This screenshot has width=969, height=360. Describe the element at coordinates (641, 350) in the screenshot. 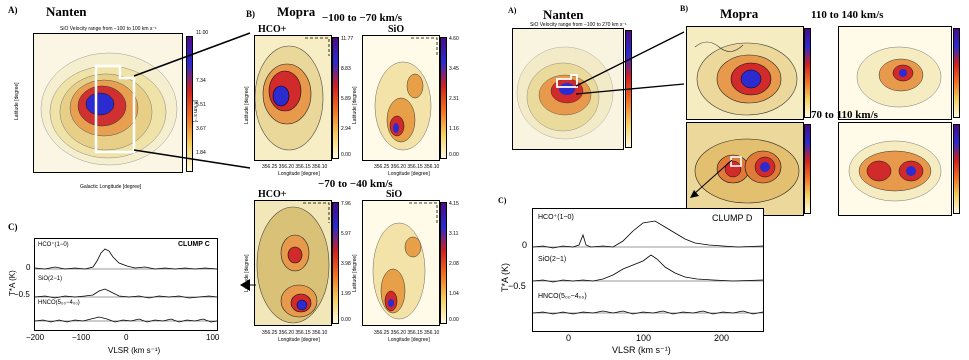

I see `right-xlabel: VLSR (km s⁻¹)` at that location.